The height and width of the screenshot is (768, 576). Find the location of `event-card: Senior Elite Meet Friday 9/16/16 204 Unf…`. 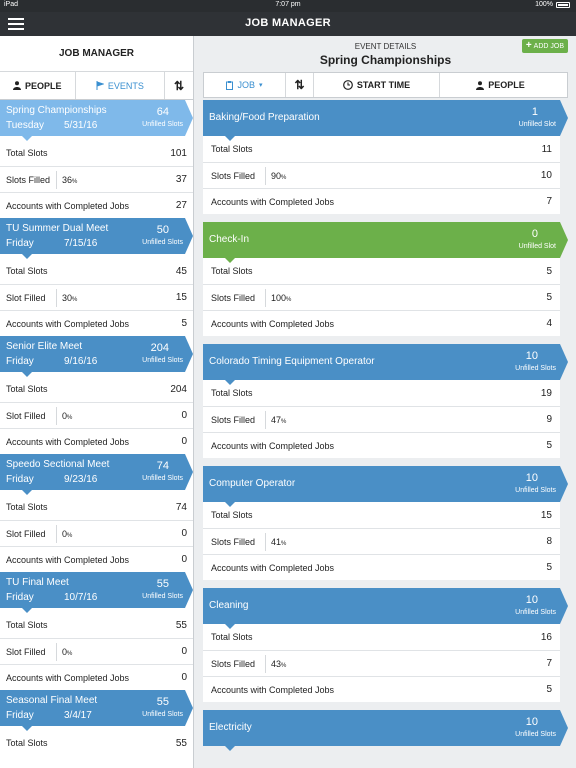

event-card: Senior Elite Meet Friday 9/16/16 204 Unf… is located at coordinates (96, 395).